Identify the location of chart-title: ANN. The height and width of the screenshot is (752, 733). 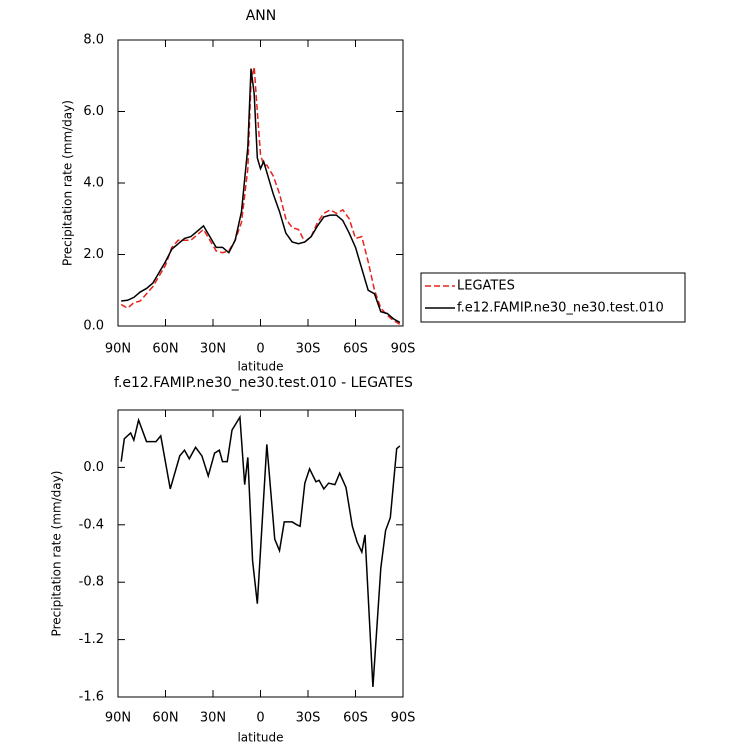
(261, 16).